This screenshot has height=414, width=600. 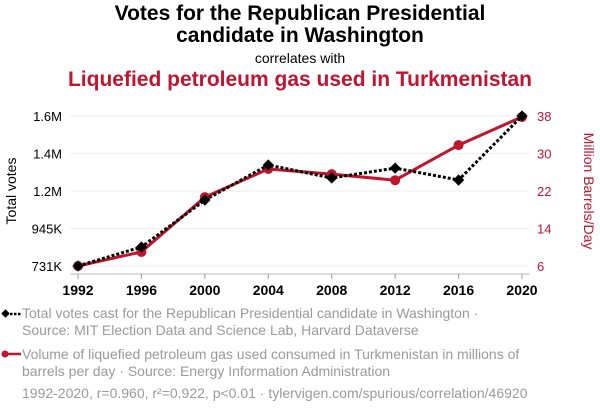 What do you see at coordinates (589, 191) in the screenshot?
I see `right-axis-label: Million Barrels/Day` at bounding box center [589, 191].